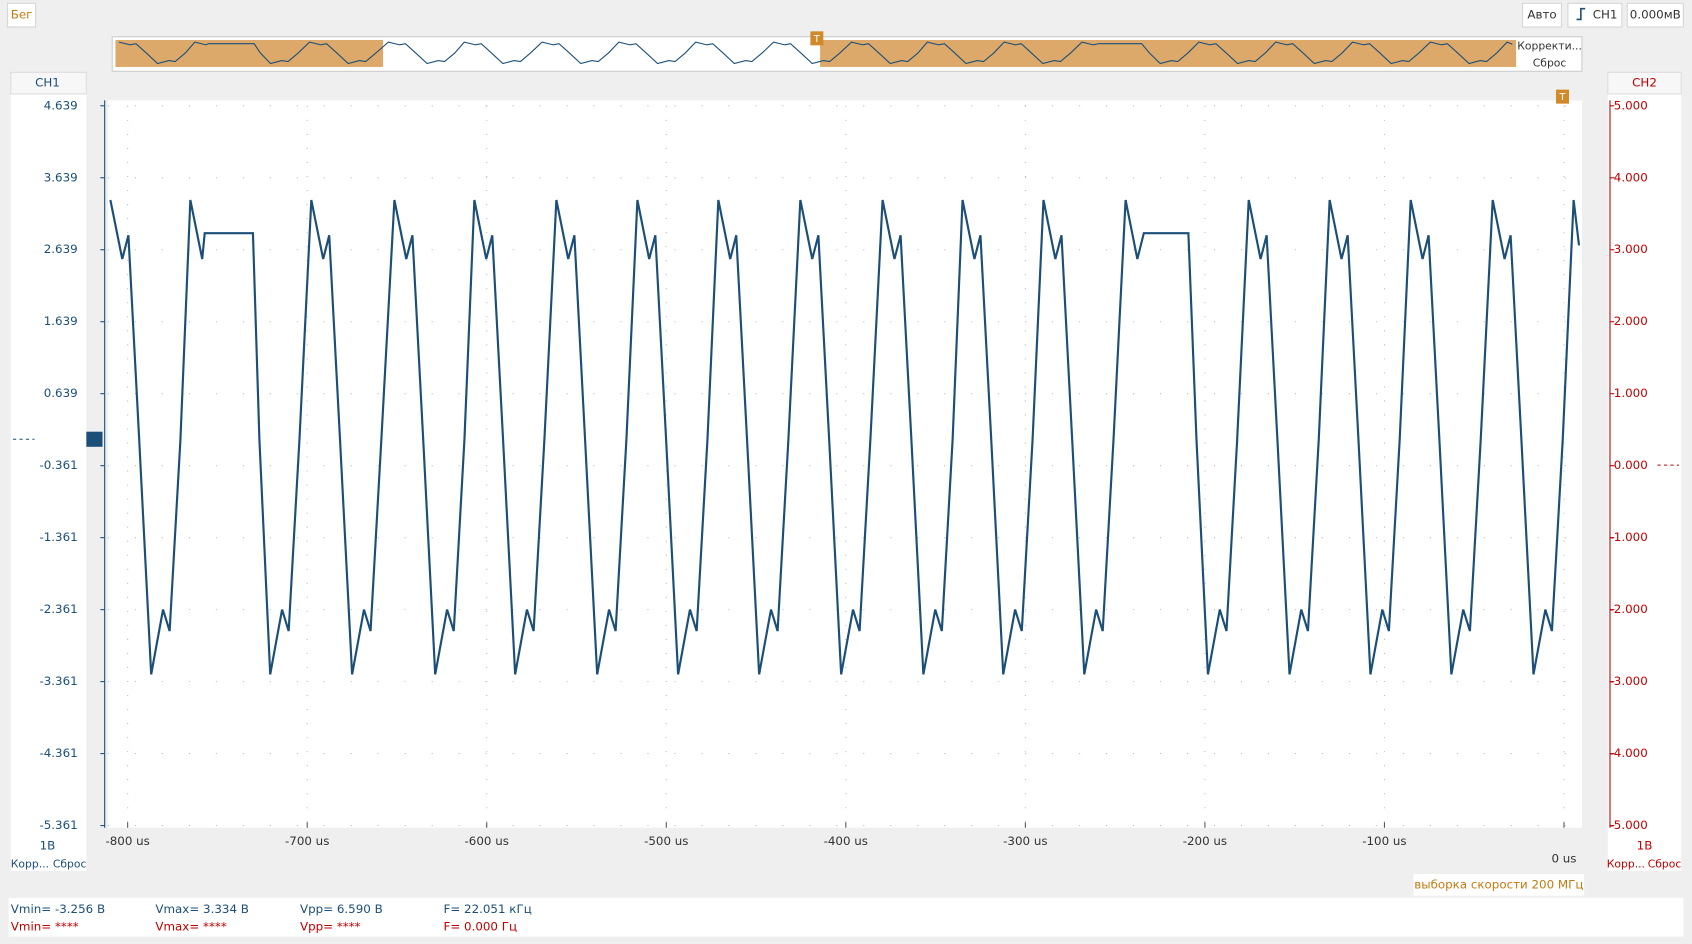  I want to click on run-button, so click(22, 15).